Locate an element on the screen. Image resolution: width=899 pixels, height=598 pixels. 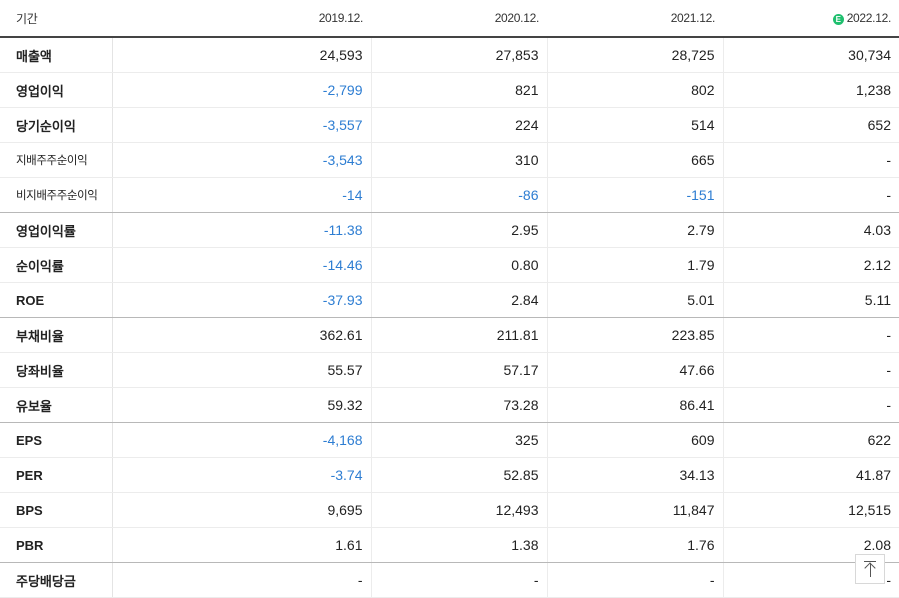
value-cell: -86 is located at coordinates (459, 195).